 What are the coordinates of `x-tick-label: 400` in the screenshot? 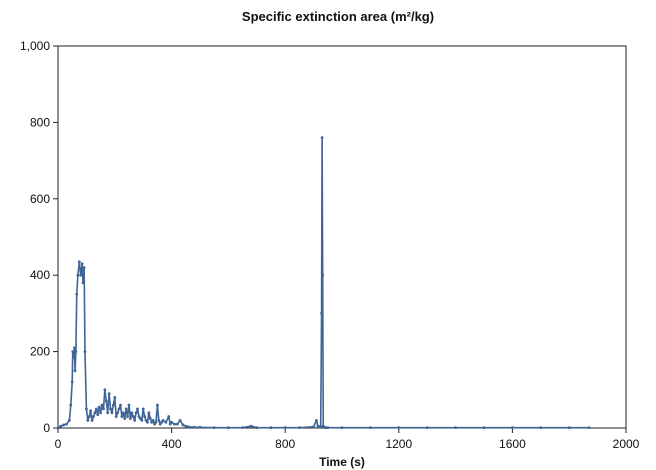 It's located at (172, 444).